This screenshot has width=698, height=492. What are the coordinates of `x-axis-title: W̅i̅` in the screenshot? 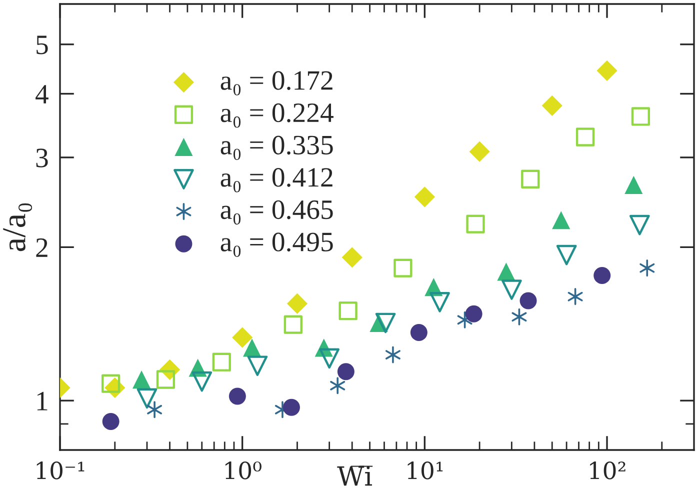 It's located at (355, 476).